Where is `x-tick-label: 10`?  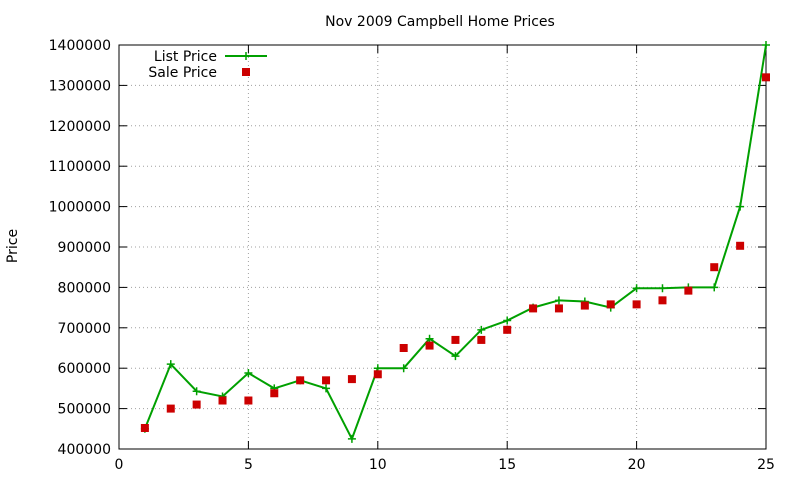
x-tick-label: 10 is located at coordinates (378, 465).